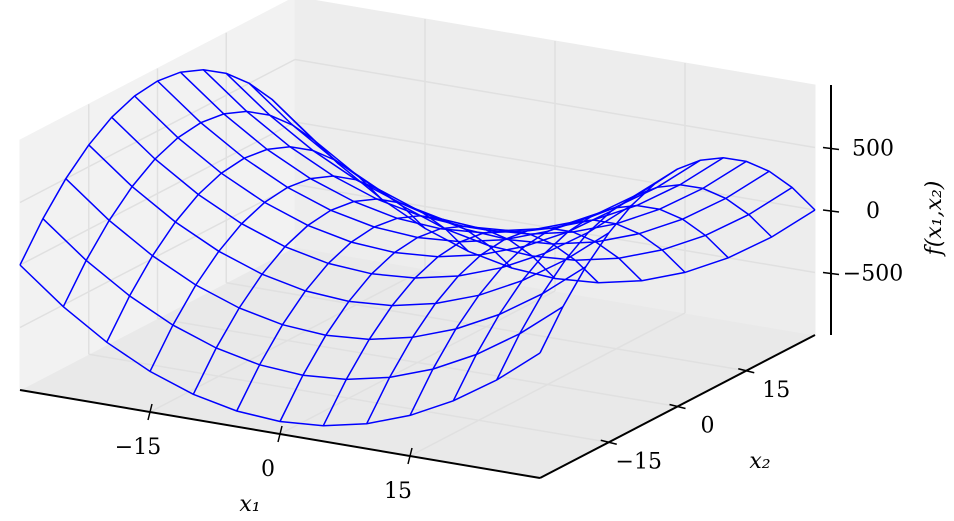  I want to click on x-axis-label: x₁, so click(249, 504).